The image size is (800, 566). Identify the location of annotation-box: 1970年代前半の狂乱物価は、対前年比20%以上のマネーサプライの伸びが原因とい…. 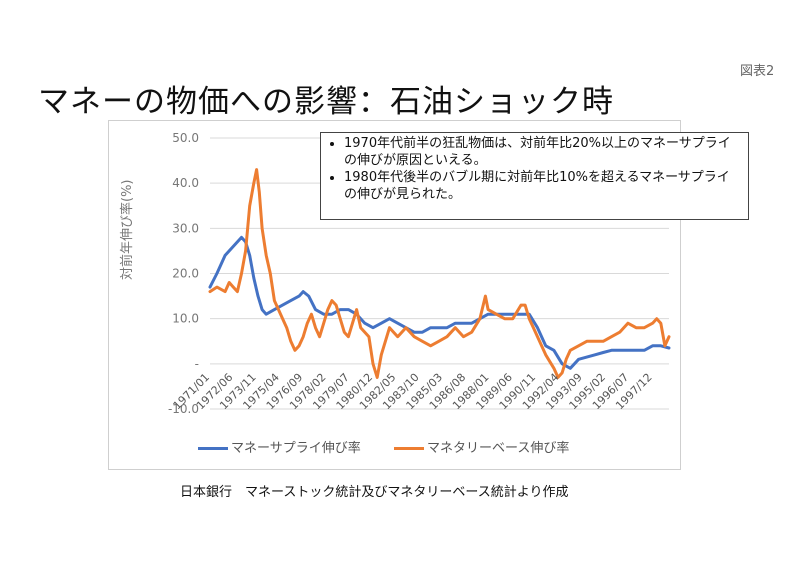
(534, 176).